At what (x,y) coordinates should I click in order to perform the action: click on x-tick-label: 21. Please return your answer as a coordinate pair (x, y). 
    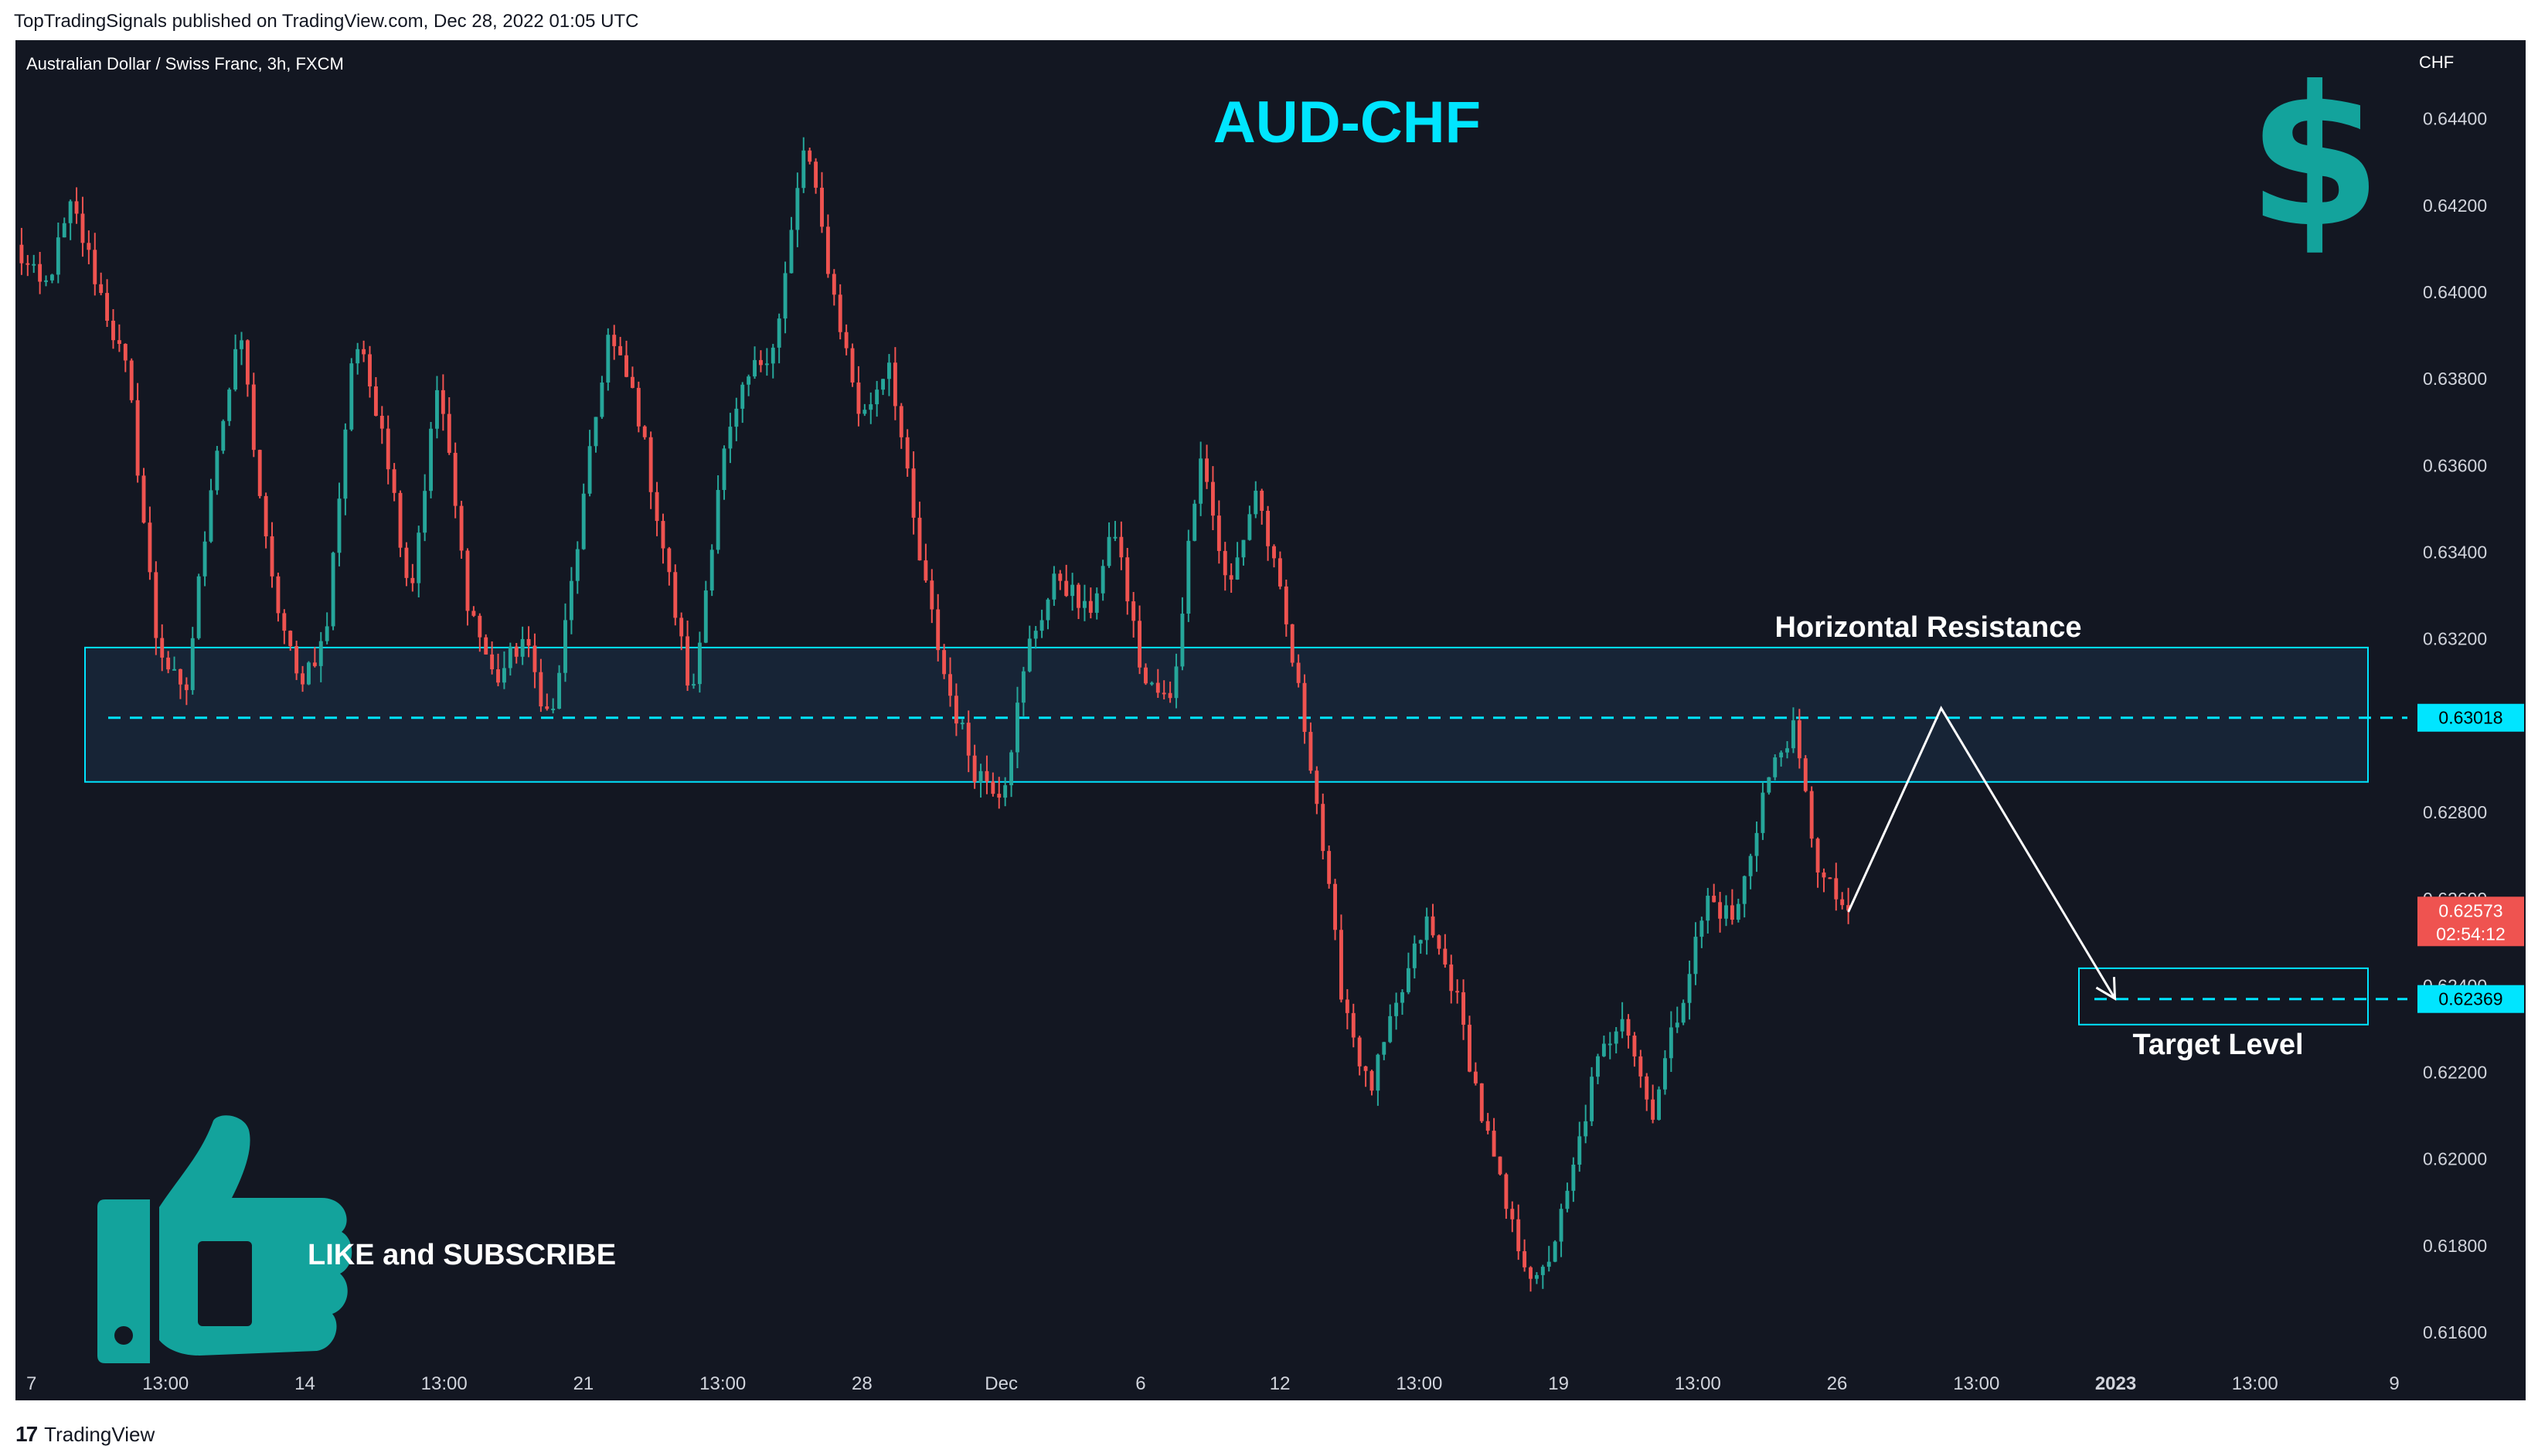
    Looking at the image, I should click on (584, 1383).